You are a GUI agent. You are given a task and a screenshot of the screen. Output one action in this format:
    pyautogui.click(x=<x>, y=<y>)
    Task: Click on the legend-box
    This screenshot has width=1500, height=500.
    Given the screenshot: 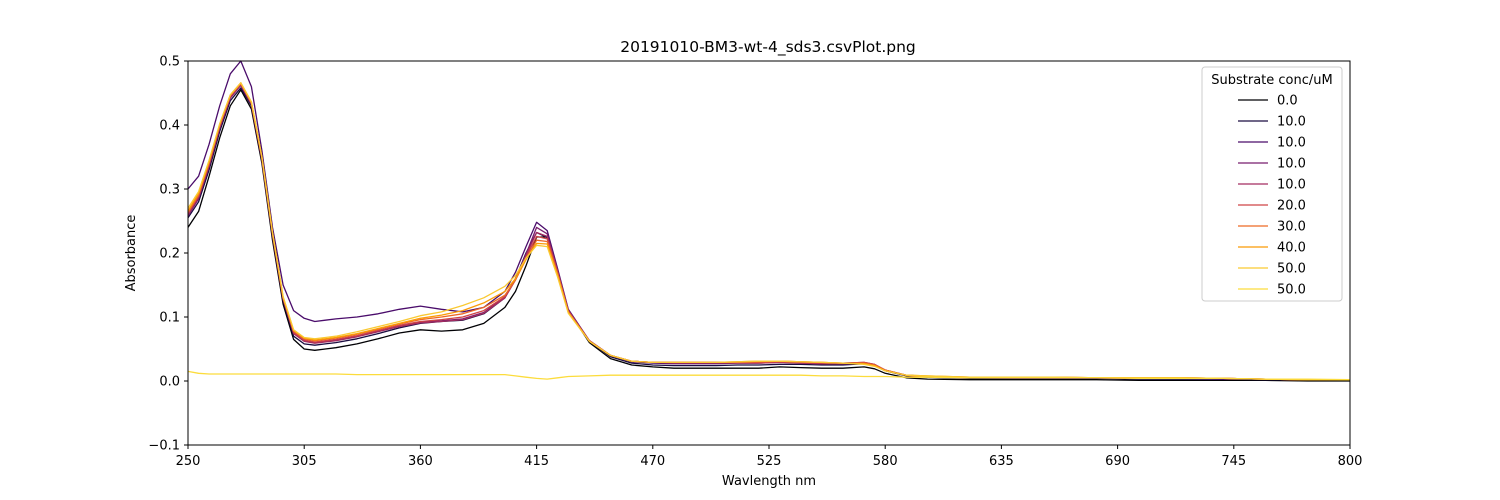 What is the action you would take?
    pyautogui.click(x=1272, y=184)
    